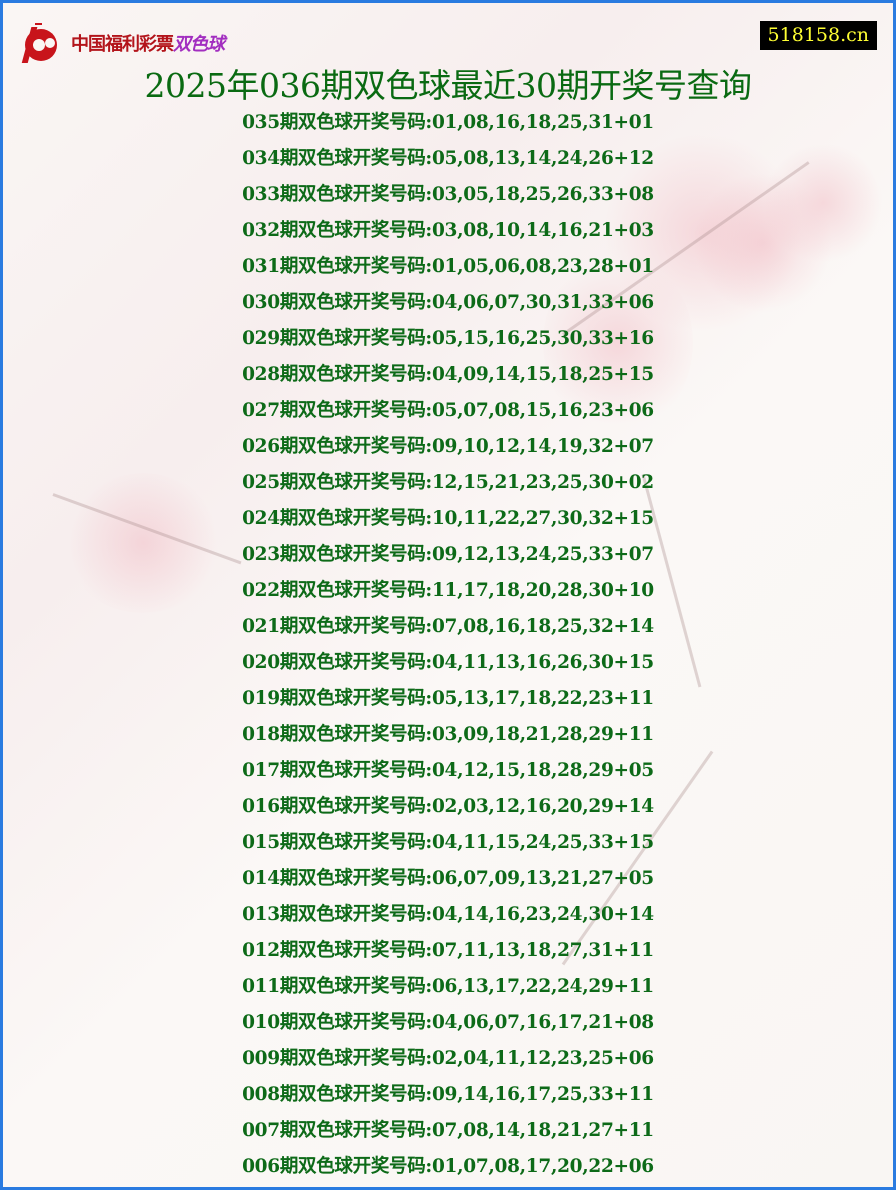 This screenshot has height=1190, width=896. Describe the element at coordinates (448, 266) in the screenshot. I see `draw-result-row: 031期双色球开奖号码:01,05,06,08,23,28+01` at that location.